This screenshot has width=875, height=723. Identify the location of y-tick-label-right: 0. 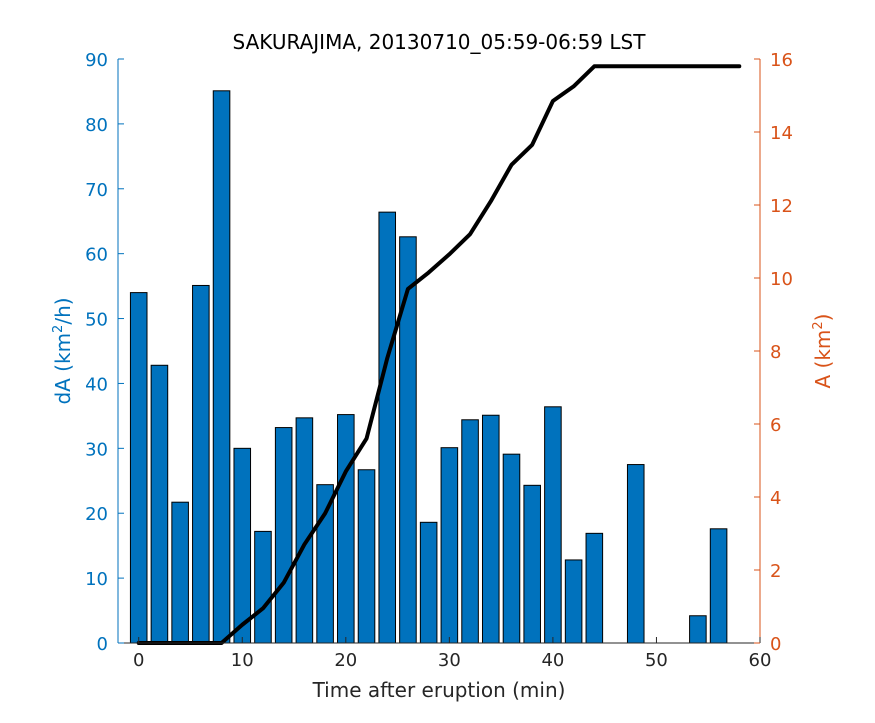
(775, 644).